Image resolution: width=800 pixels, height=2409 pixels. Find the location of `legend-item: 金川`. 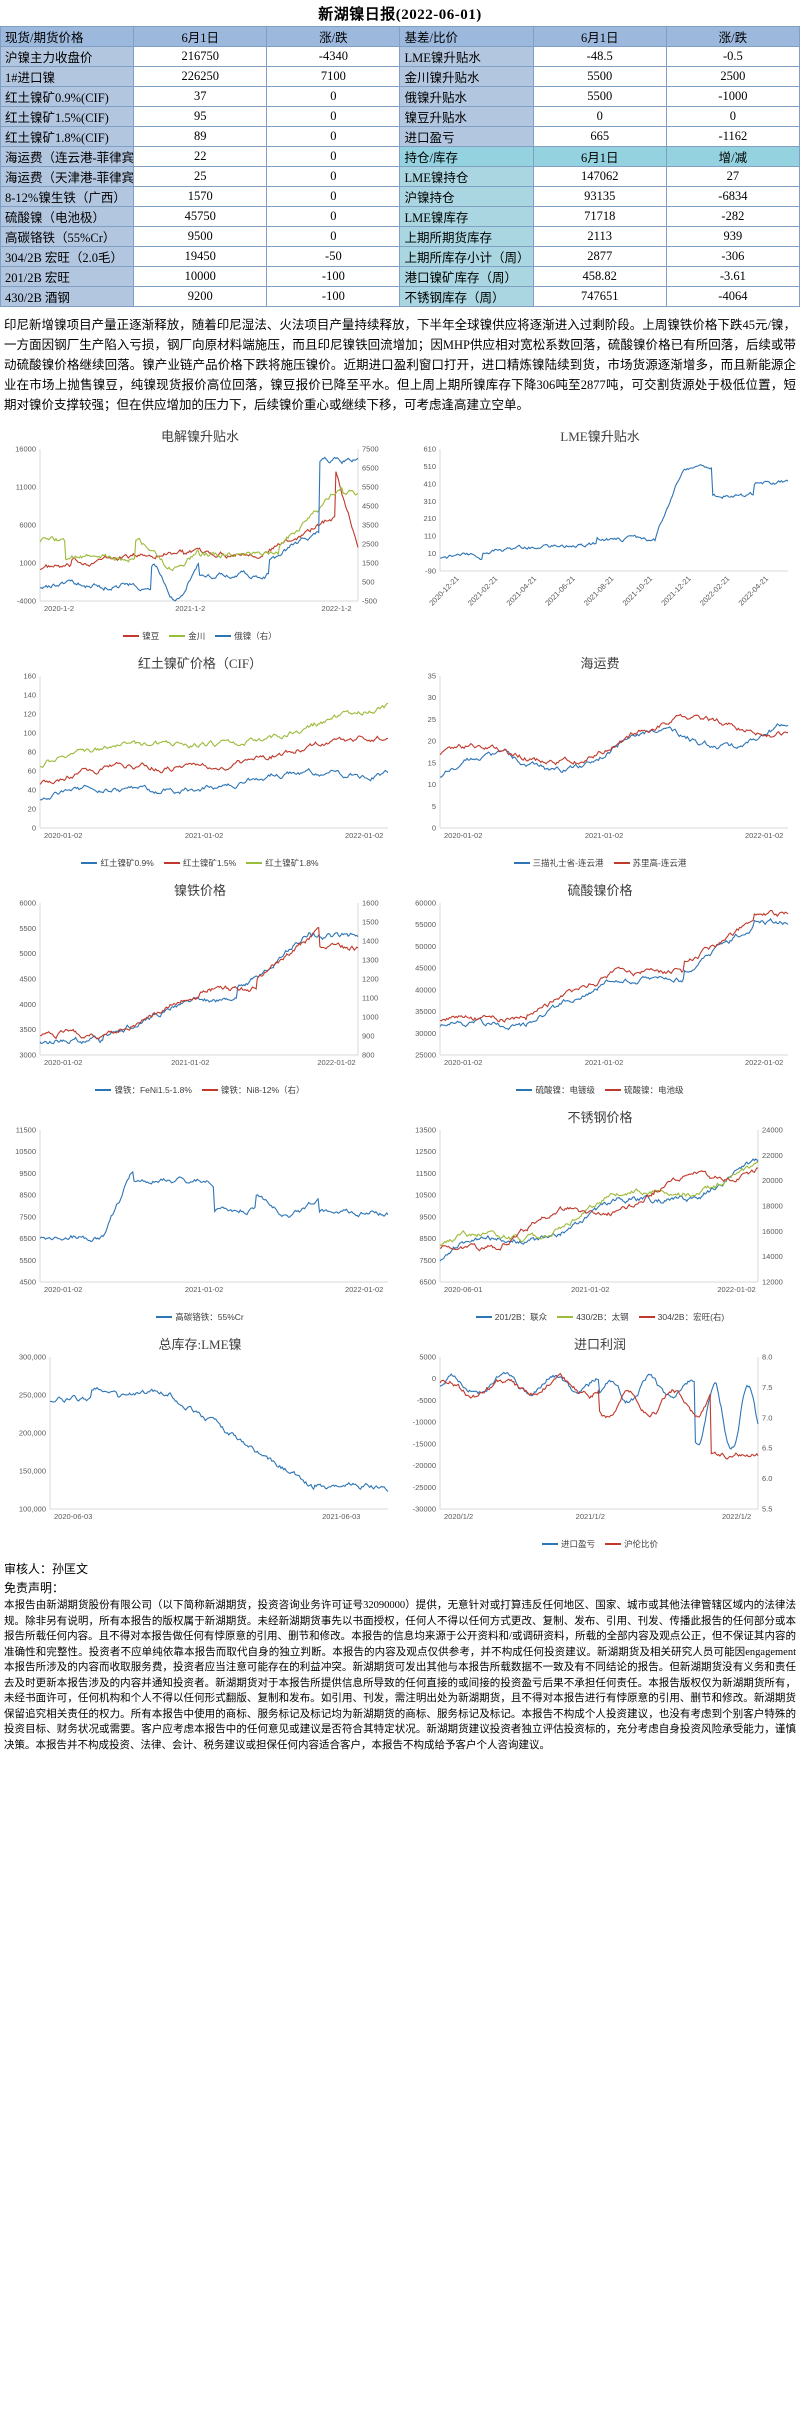

legend-item: 金川 is located at coordinates (187, 636).